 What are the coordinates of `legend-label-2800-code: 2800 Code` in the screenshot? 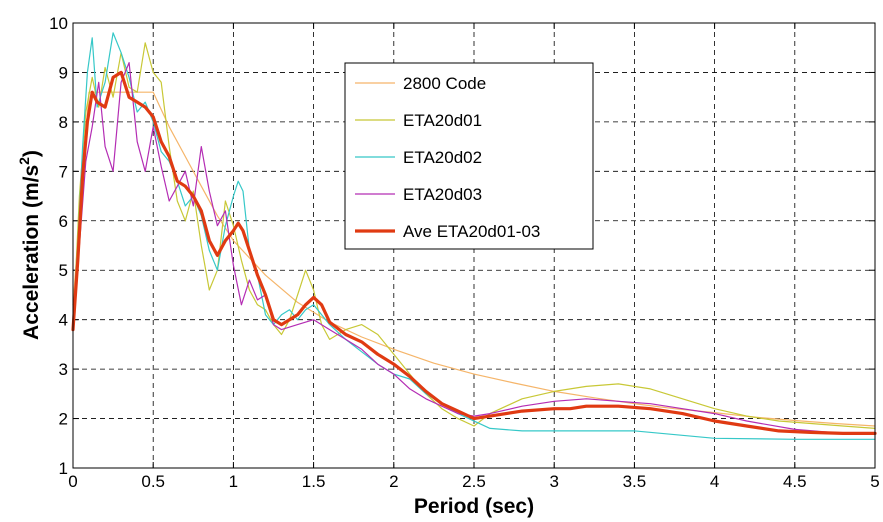 It's located at (444, 83).